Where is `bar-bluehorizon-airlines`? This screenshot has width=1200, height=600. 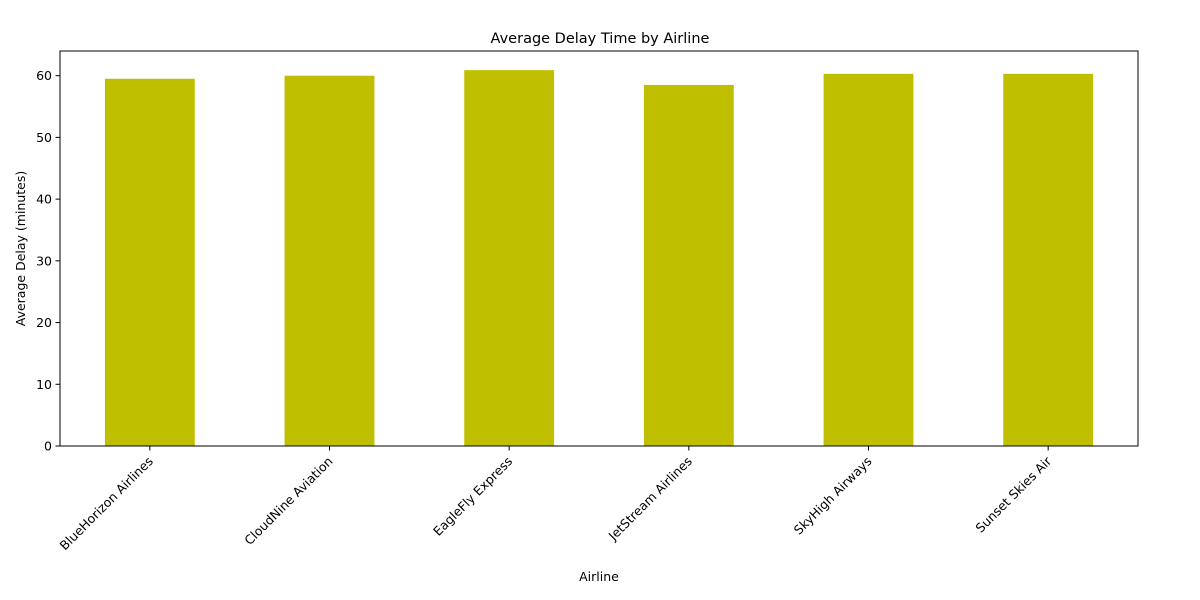 bar-bluehorizon-airlines is located at coordinates (149, 262).